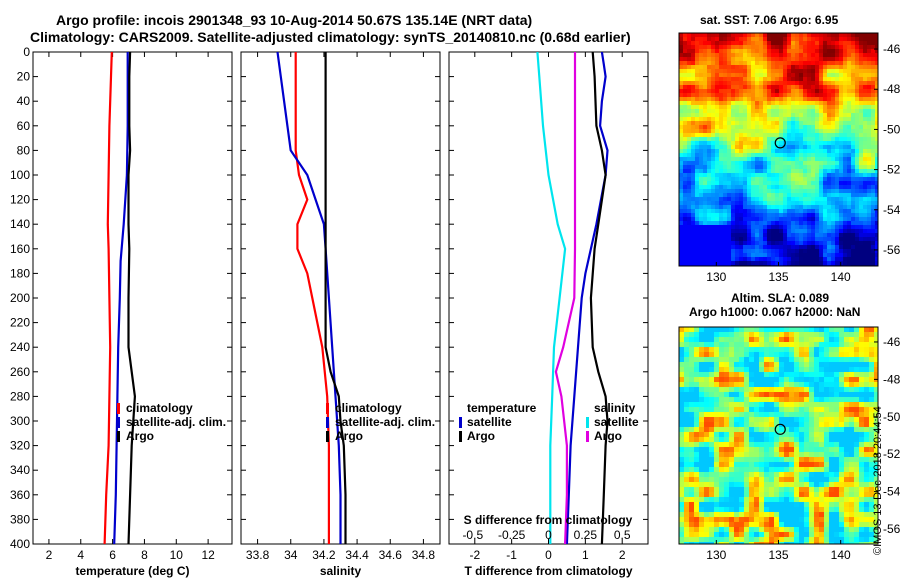 The width and height of the screenshot is (900, 580). Describe the element at coordinates (80, 555) in the screenshot. I see `x-tick-label: 4` at that location.